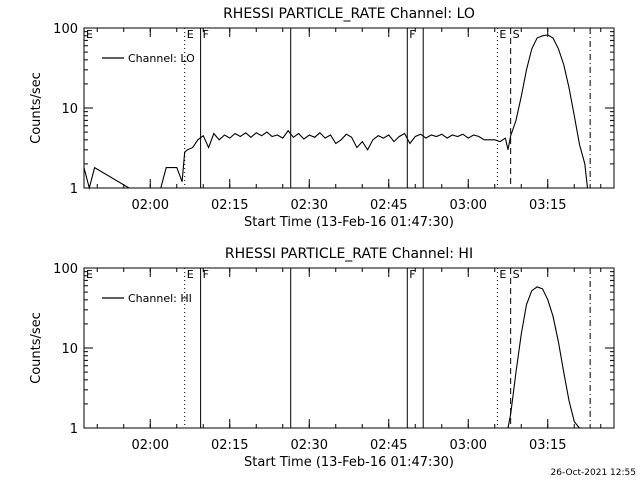 The width and height of the screenshot is (640, 480). Describe the element at coordinates (516, 34) in the screenshot. I see `panel-1-event-marker-label: S` at that location.